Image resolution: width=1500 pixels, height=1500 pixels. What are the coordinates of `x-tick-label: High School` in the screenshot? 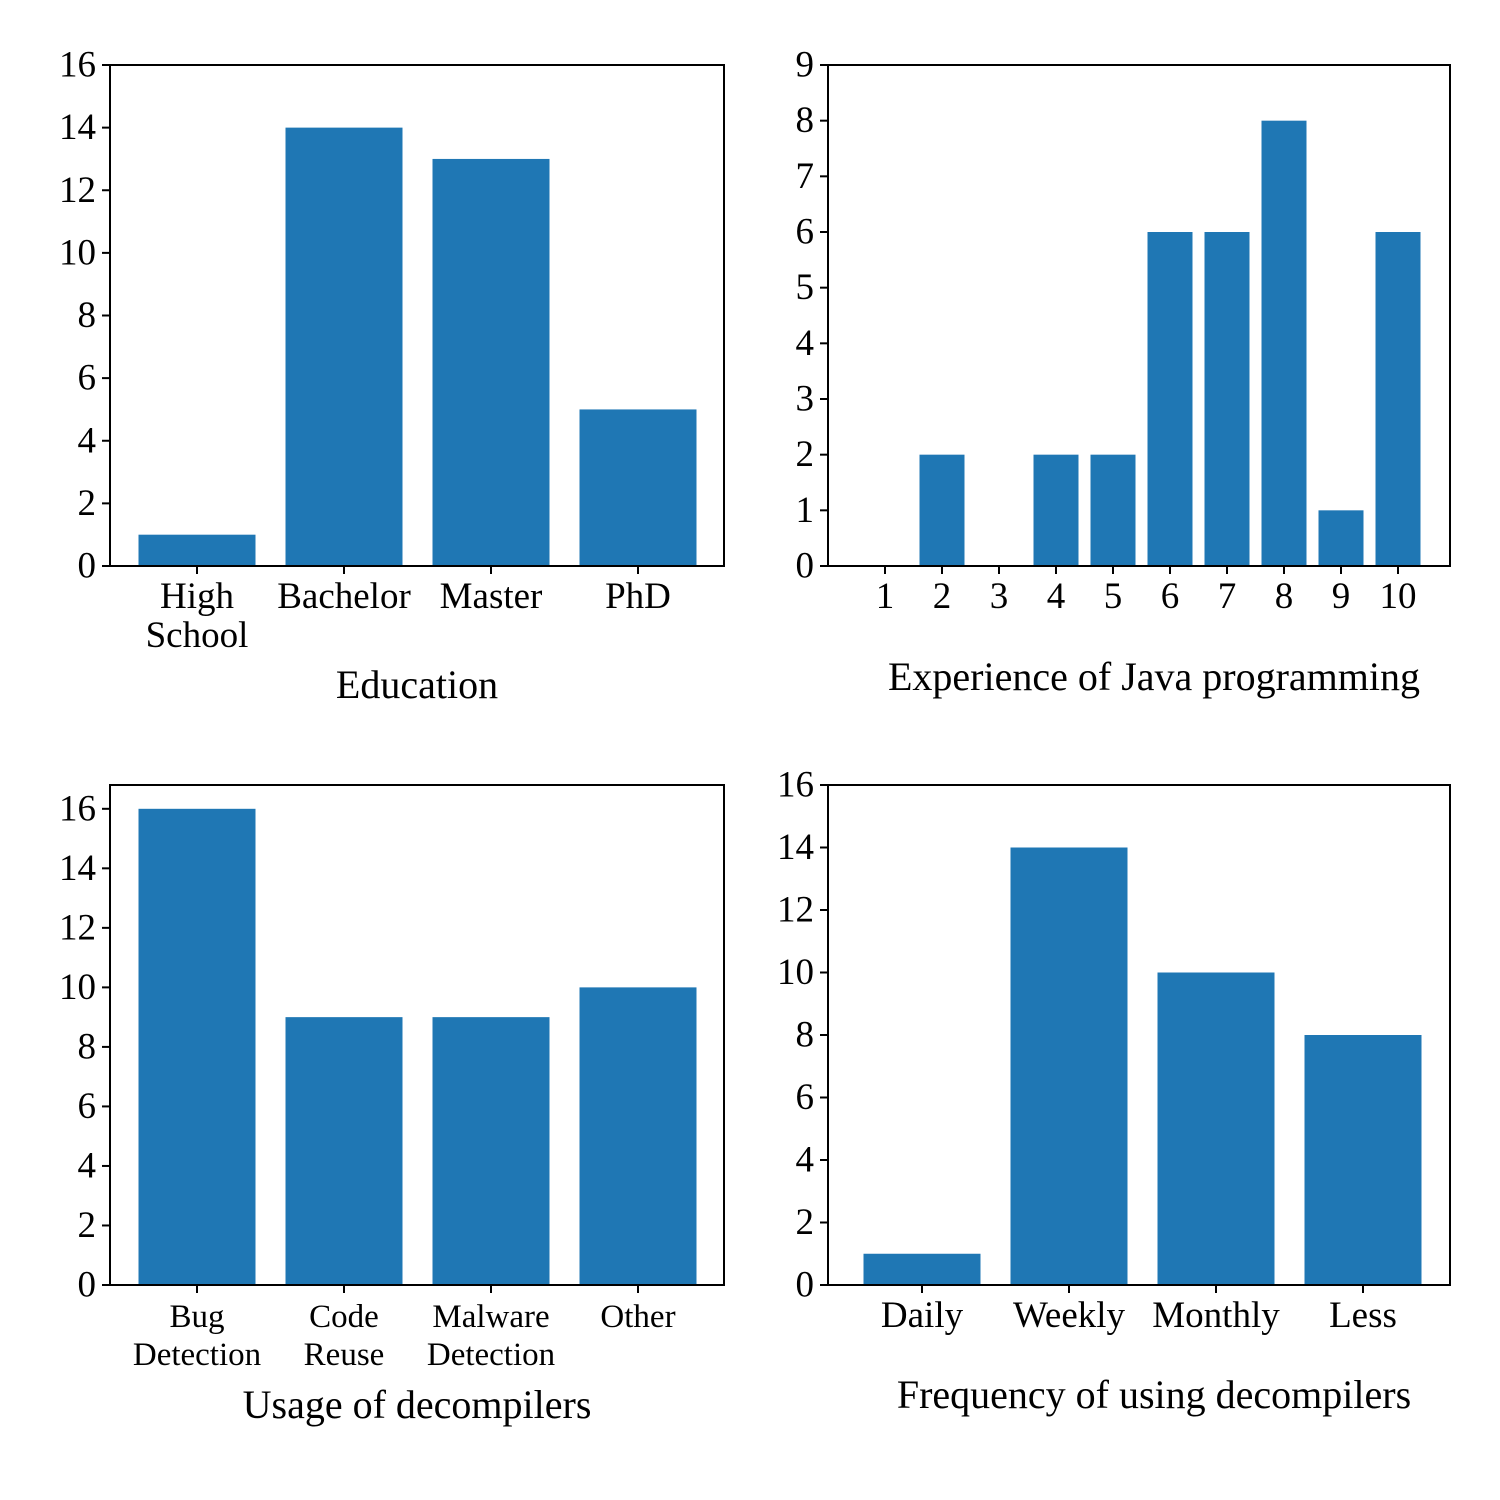 It's located at (197, 616).